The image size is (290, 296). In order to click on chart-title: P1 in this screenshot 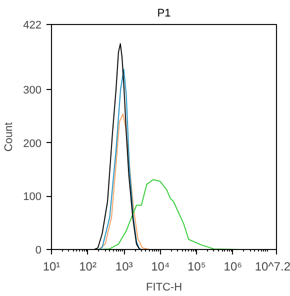, I will do `click(164, 14)`.